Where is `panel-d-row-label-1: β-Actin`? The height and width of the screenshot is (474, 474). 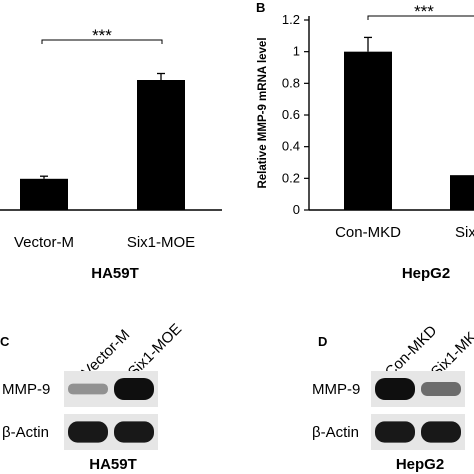
panel-d-row-label-1: β-Actin is located at coordinates (335, 432).